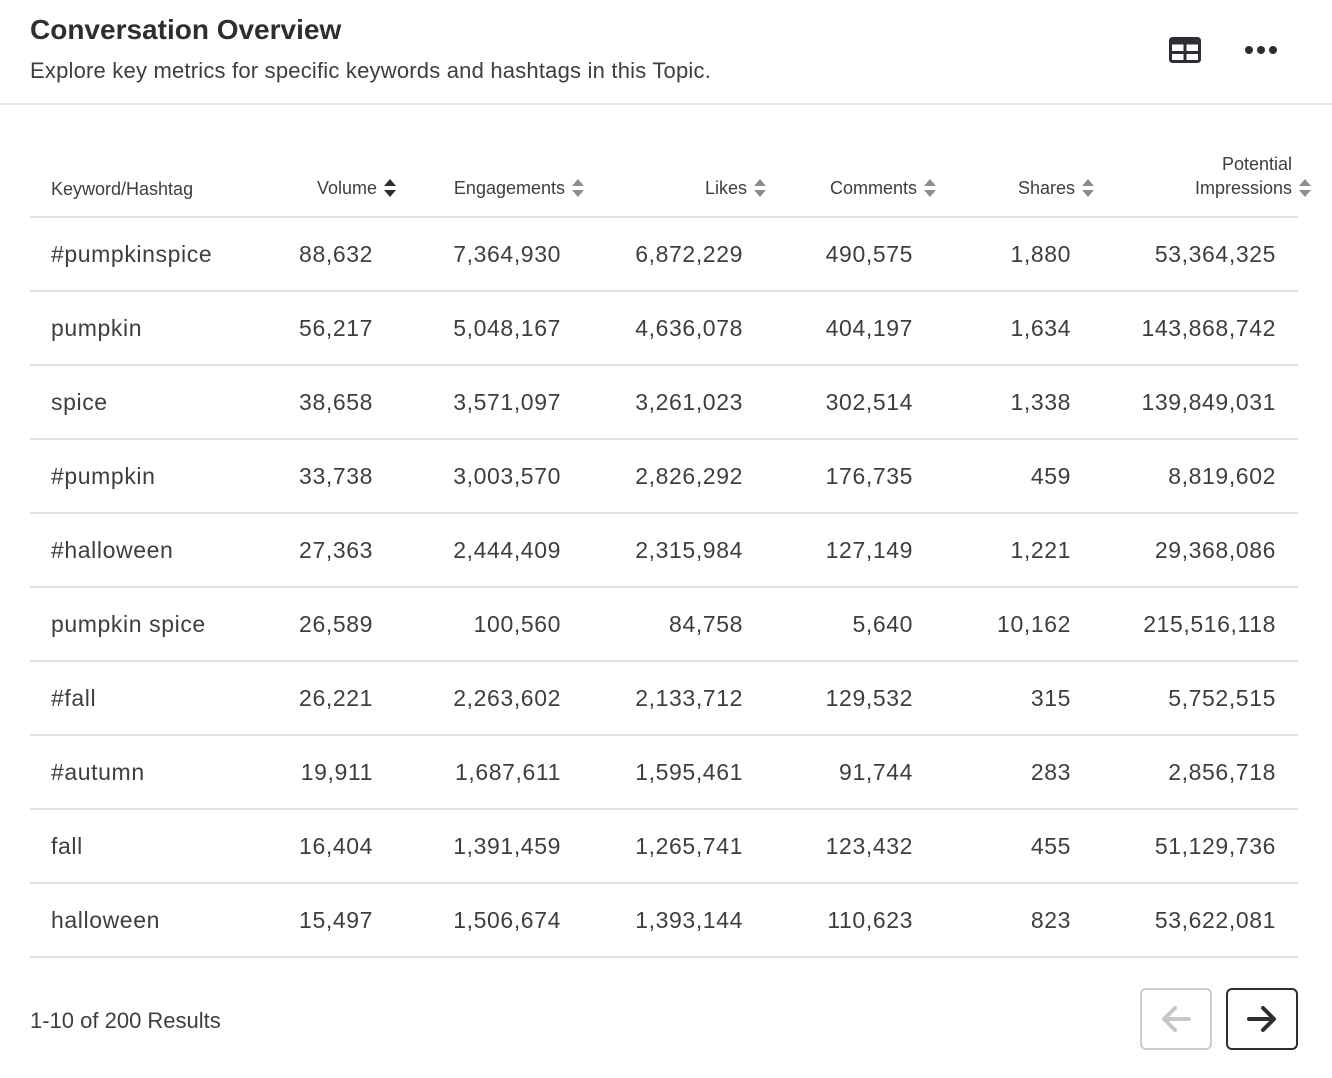  I want to click on keyword-cell: fall, so click(155, 846).